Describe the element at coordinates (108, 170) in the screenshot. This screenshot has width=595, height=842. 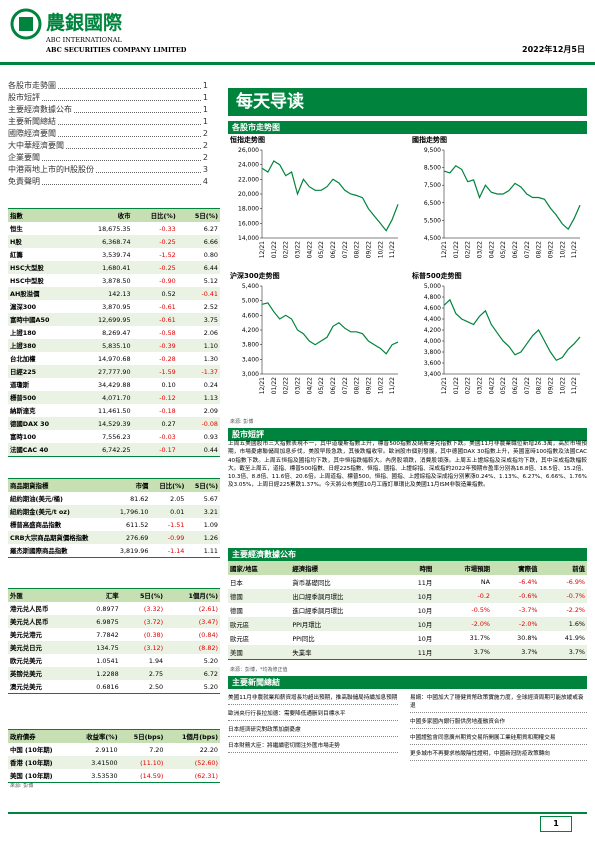
I see `toc-item: 中港兩地上市的H股股份 3` at that location.